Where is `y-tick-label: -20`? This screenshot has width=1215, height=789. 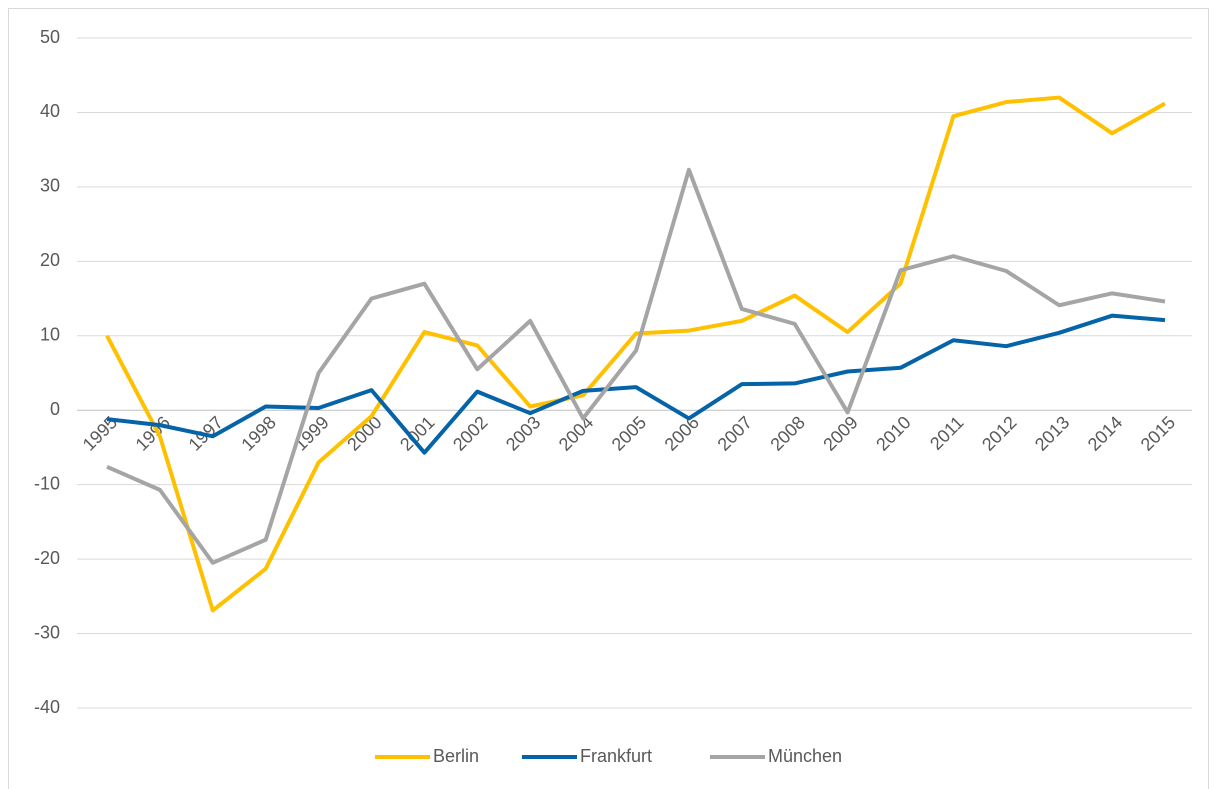
y-tick-label: -20 is located at coordinates (47, 558).